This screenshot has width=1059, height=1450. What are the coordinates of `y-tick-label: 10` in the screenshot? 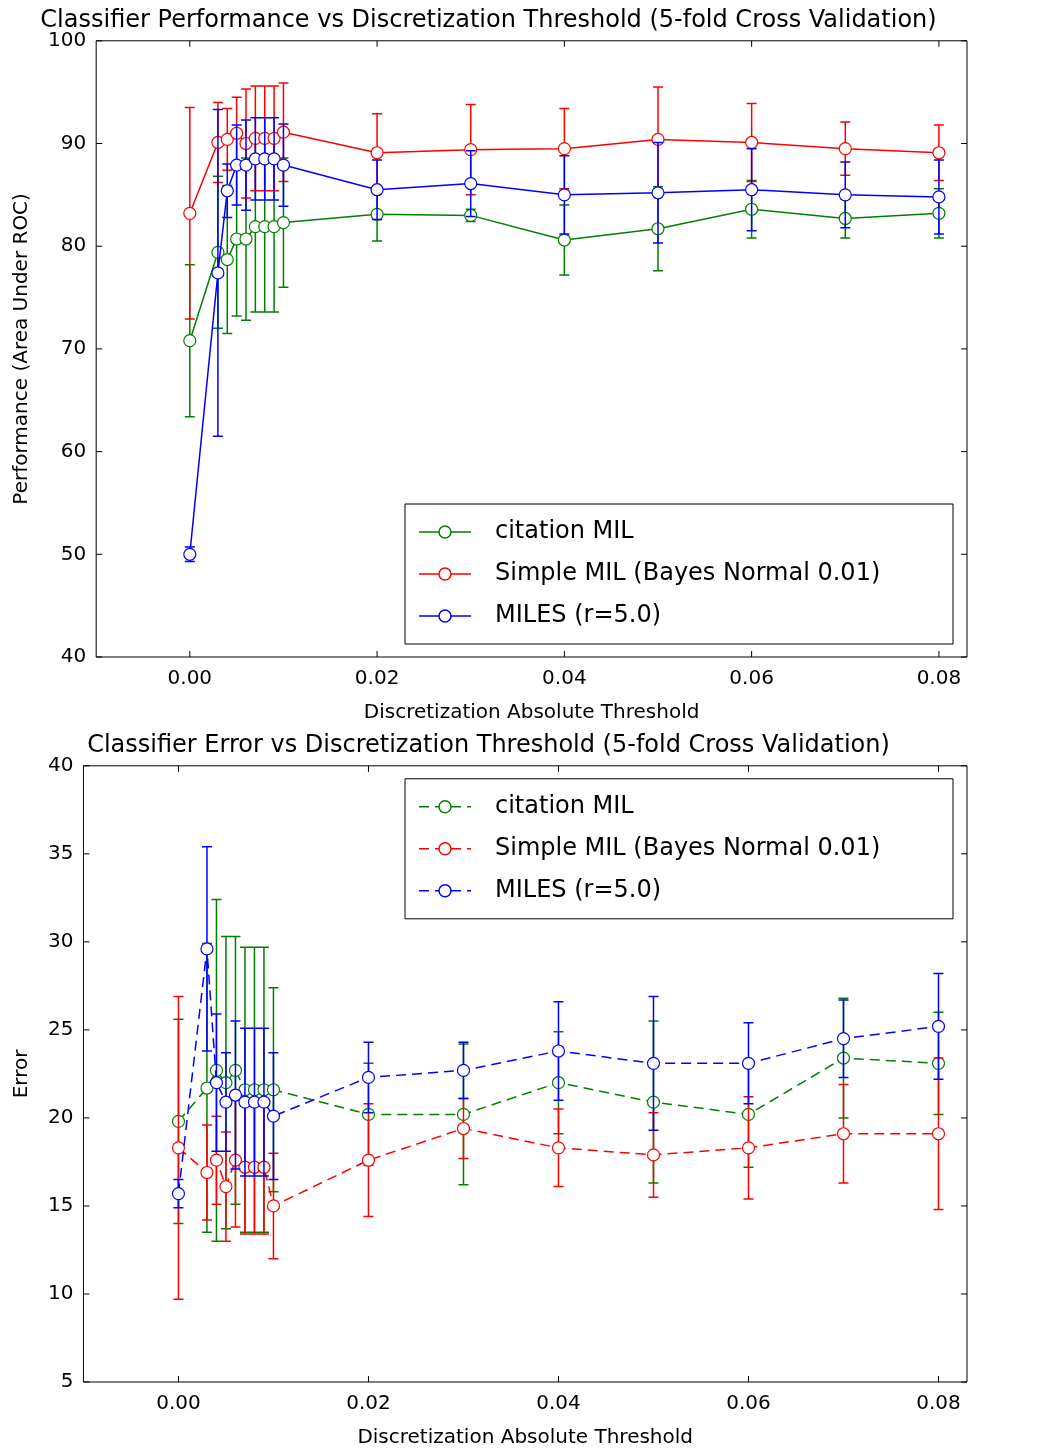 It's located at (61, 1292).